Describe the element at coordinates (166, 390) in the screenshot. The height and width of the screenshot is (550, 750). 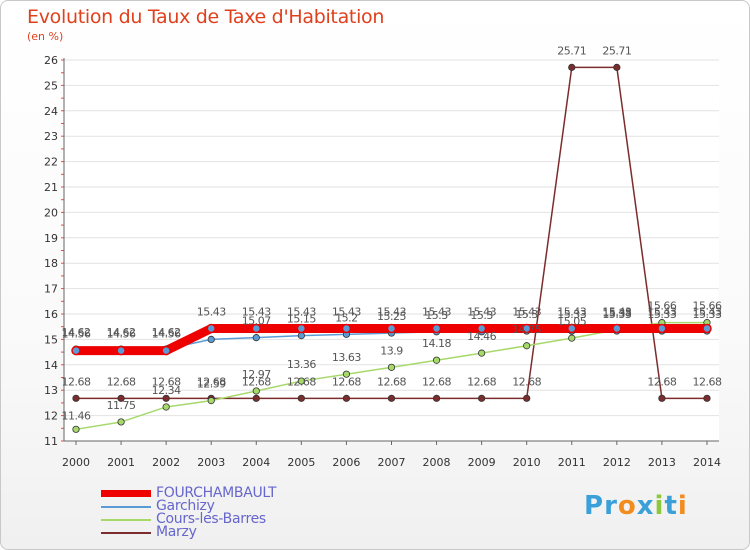
I see `data-label-cours-les-barres: 12.34` at that location.